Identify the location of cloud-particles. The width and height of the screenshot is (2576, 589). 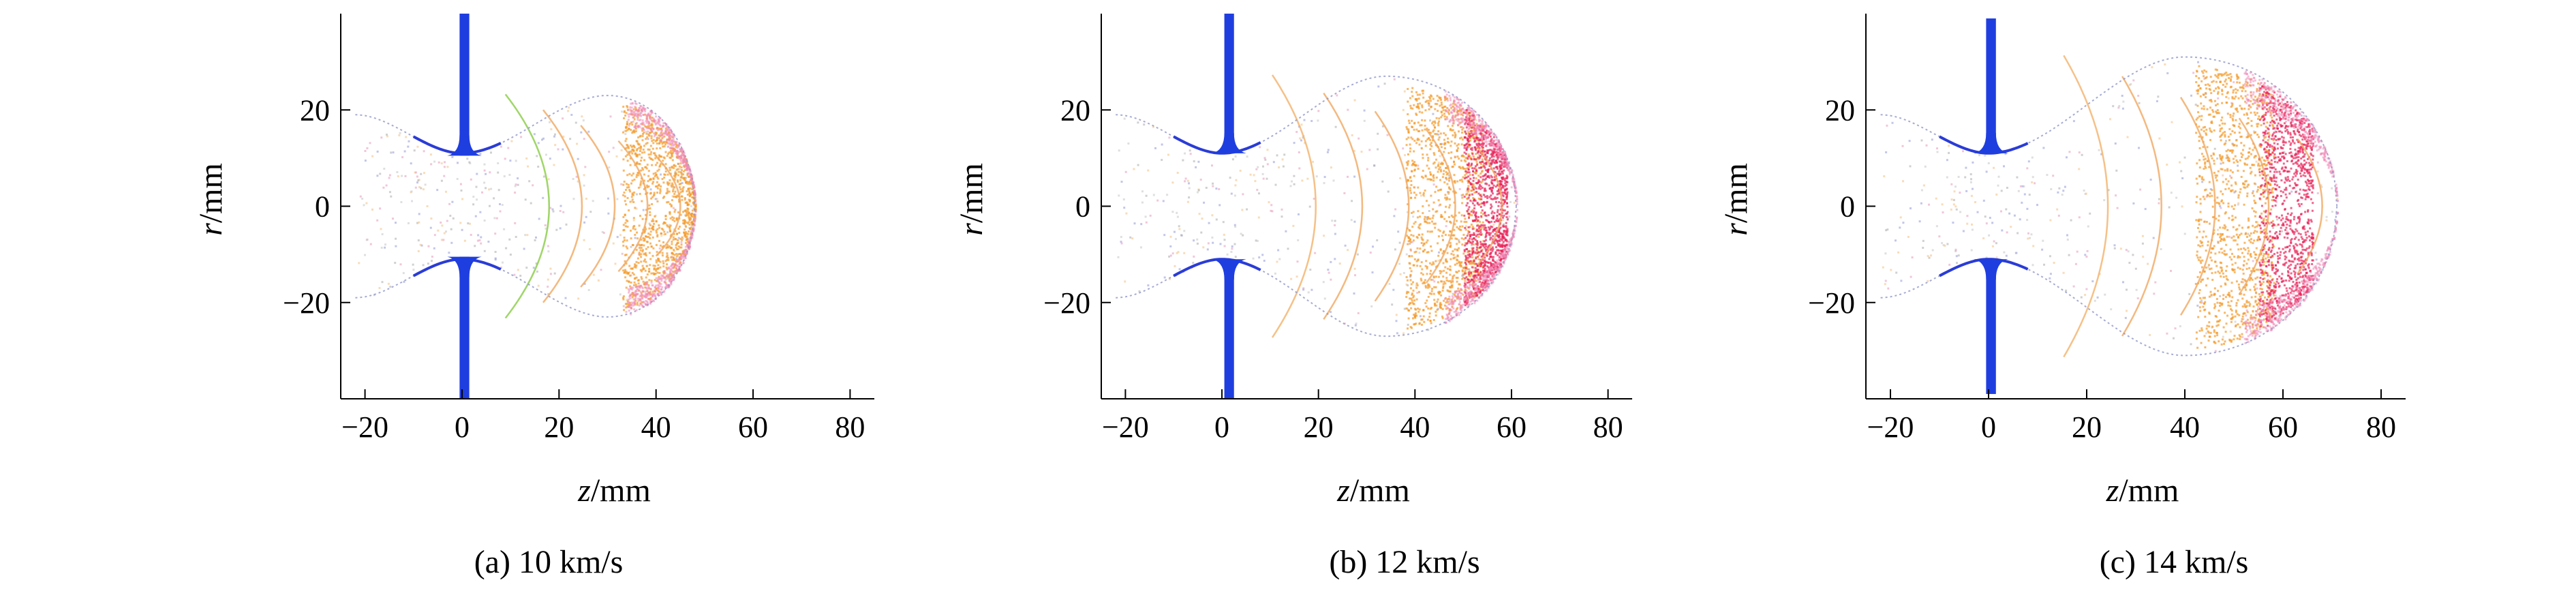
(527, 209).